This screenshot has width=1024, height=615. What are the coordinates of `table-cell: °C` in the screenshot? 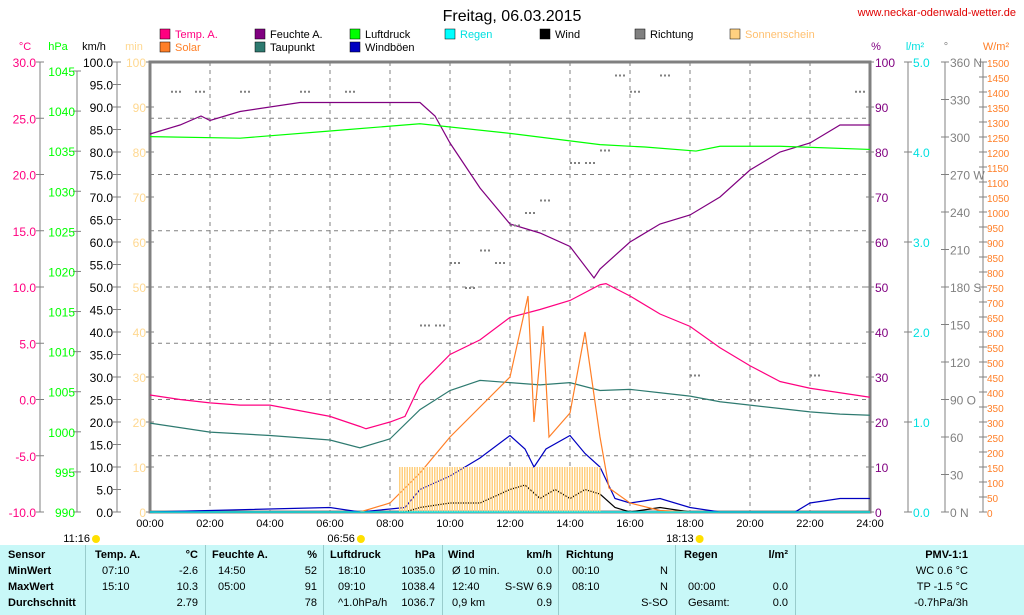 It's located at (191, 555).